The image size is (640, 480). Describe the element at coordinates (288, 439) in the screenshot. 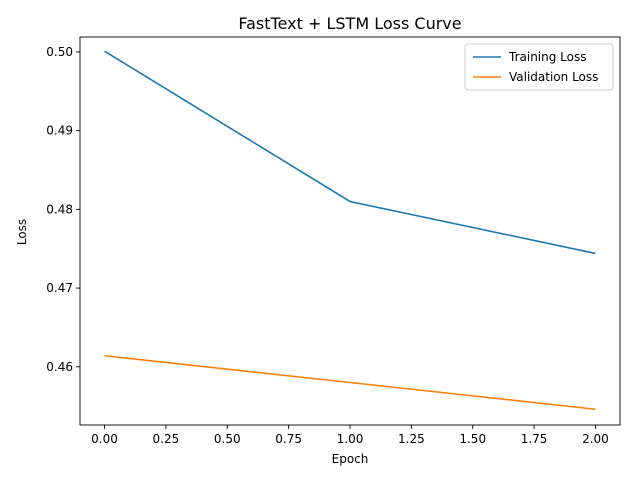

I see `x-tick-label: 0.75` at that location.